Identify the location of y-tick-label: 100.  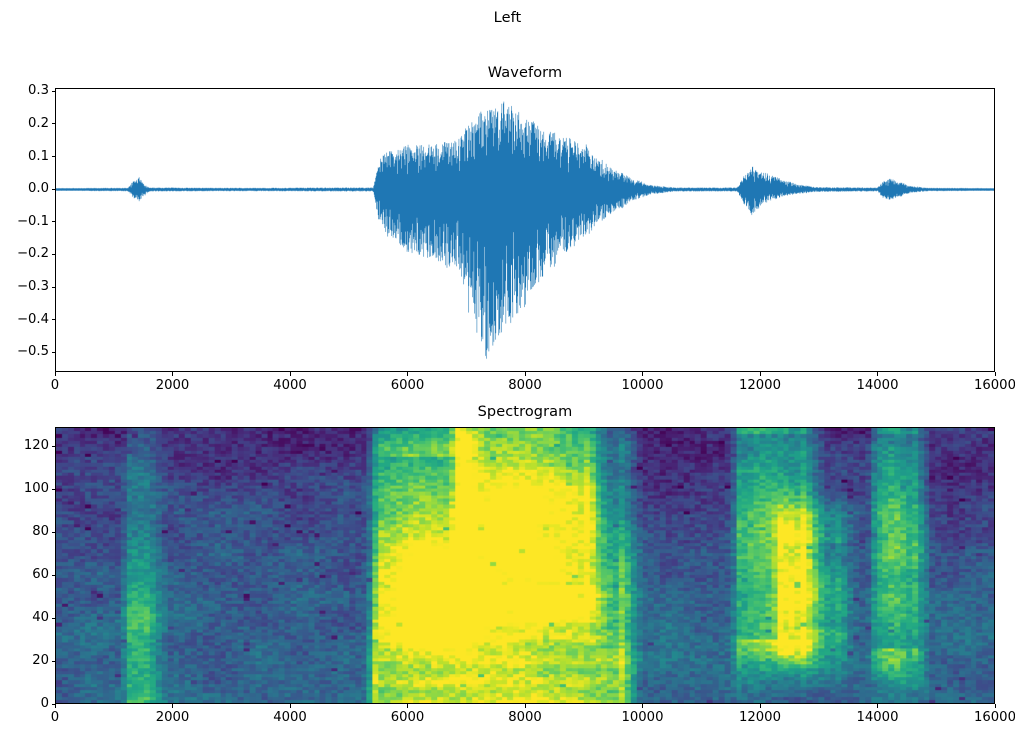
(36, 489).